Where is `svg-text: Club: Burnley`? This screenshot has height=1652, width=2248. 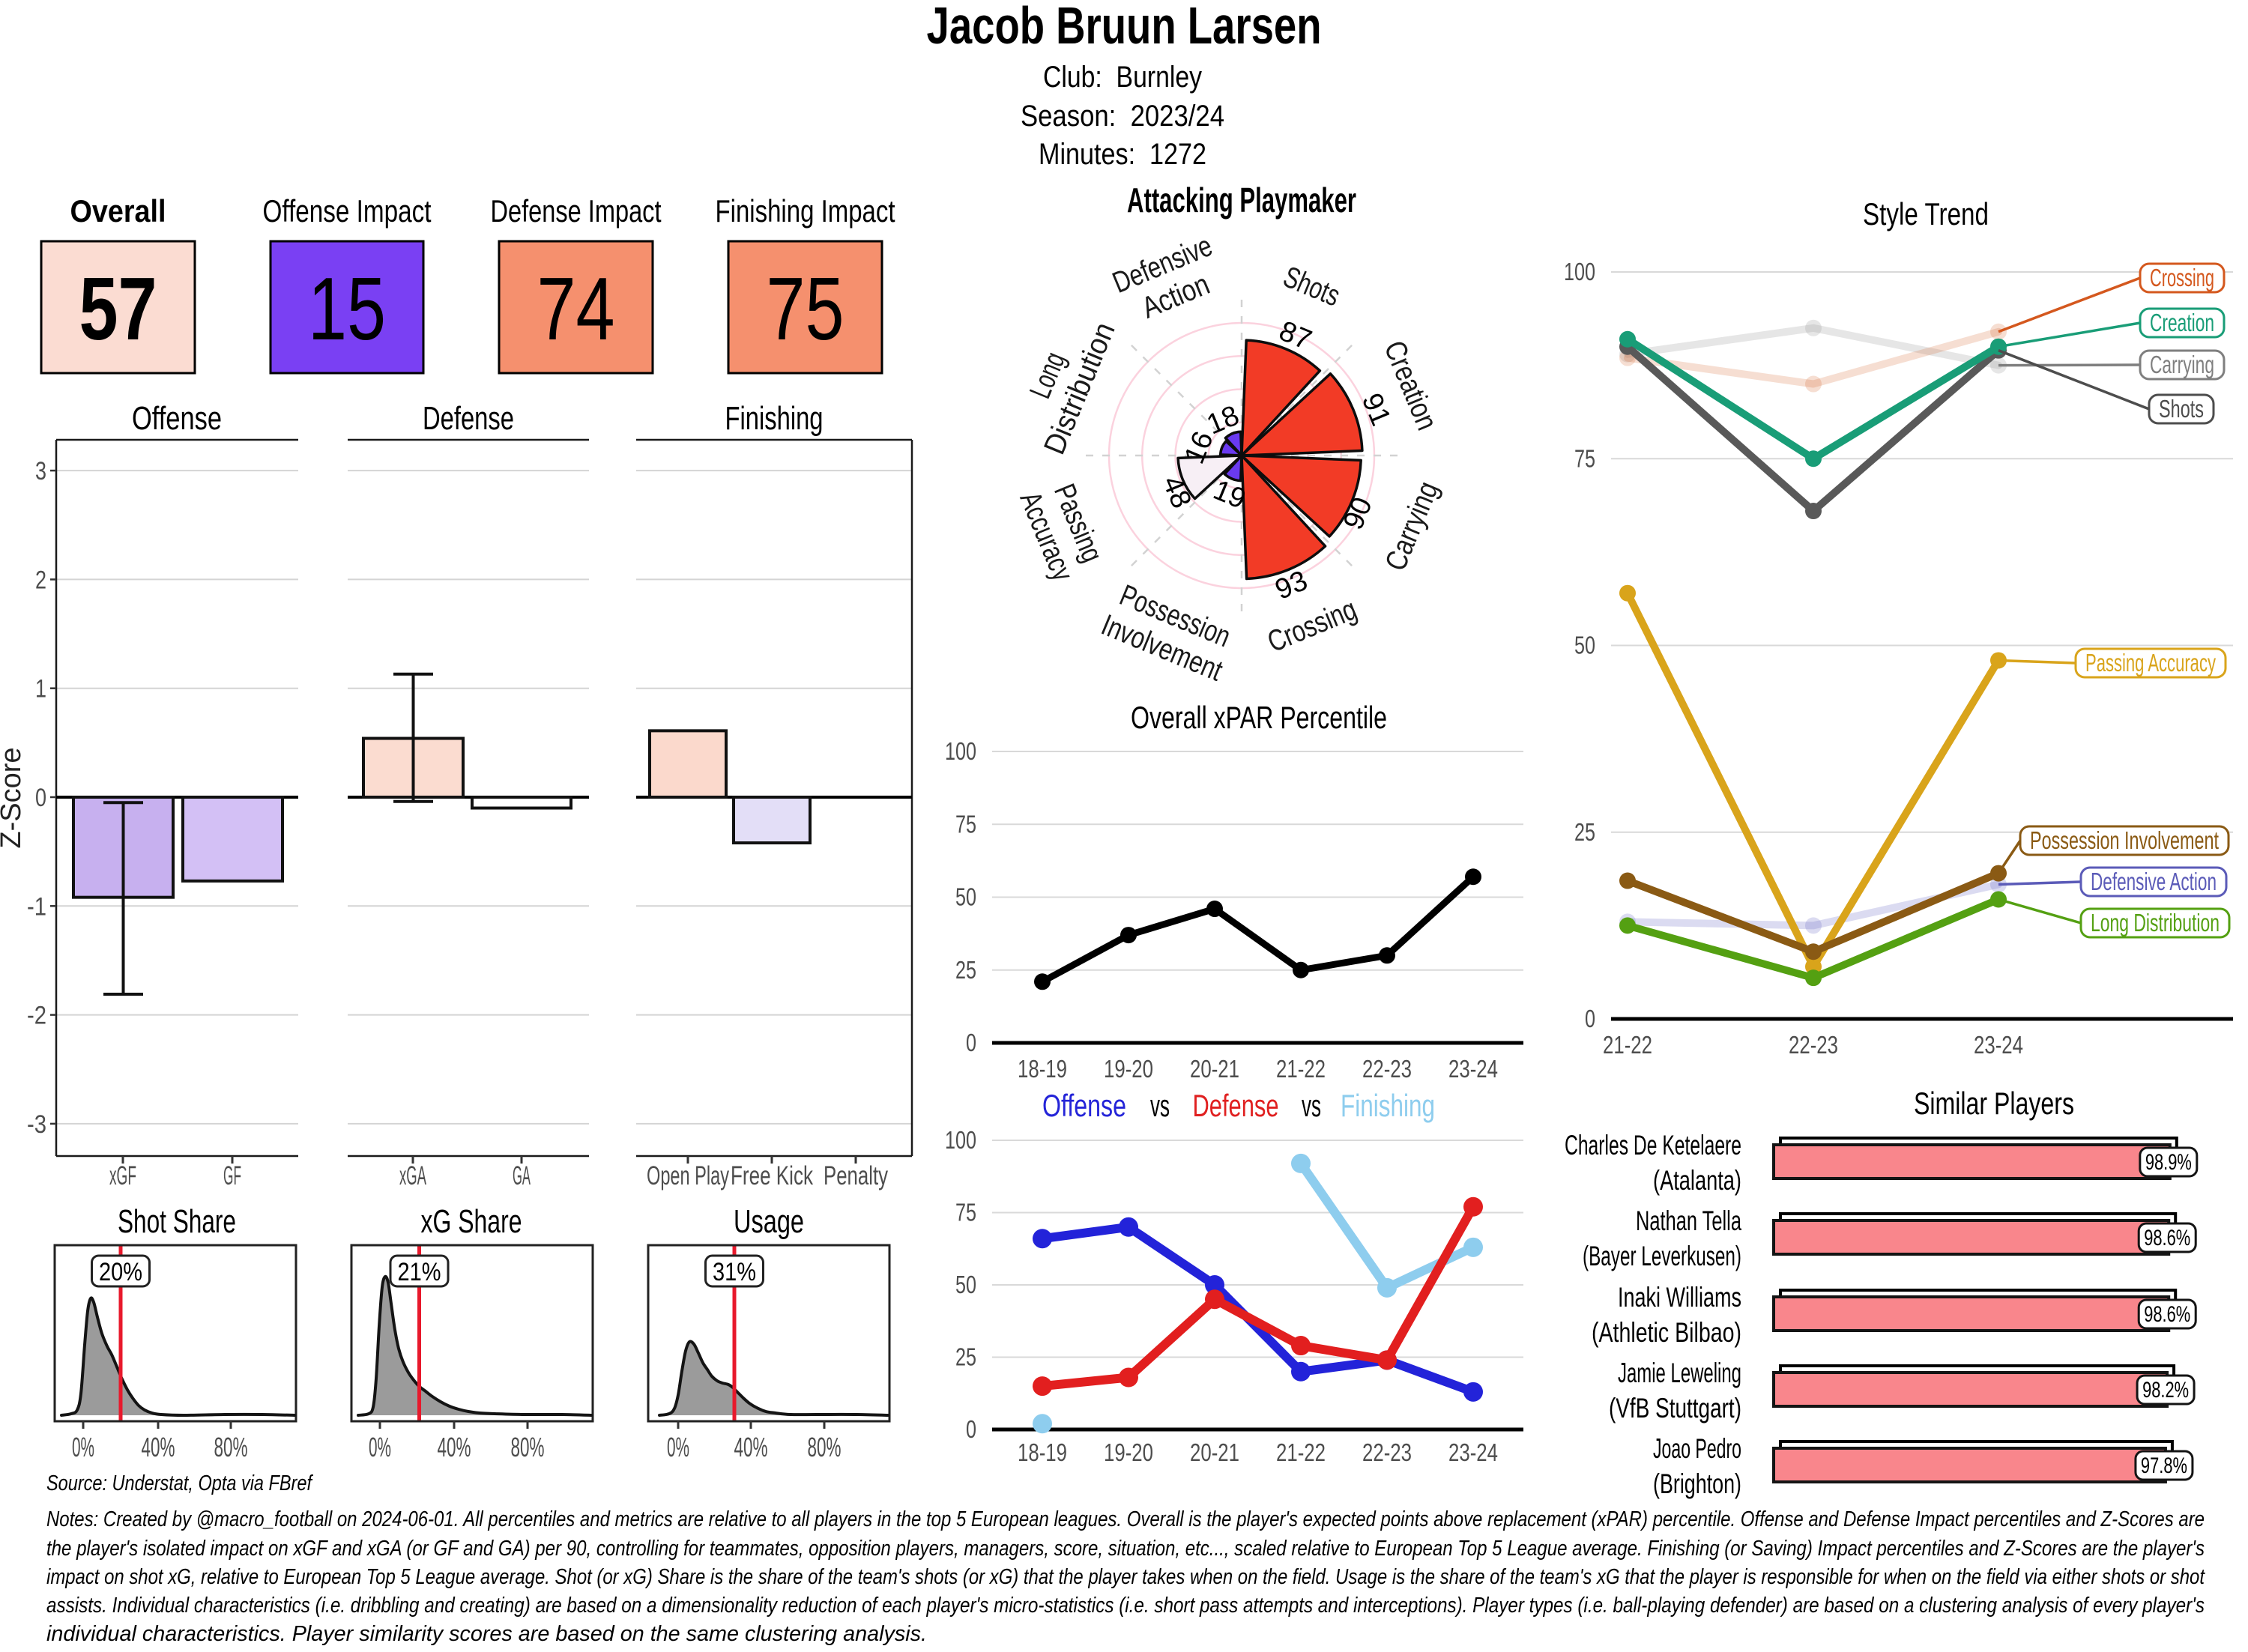 svg-text: Club: Burnley is located at coordinates (1122, 77).